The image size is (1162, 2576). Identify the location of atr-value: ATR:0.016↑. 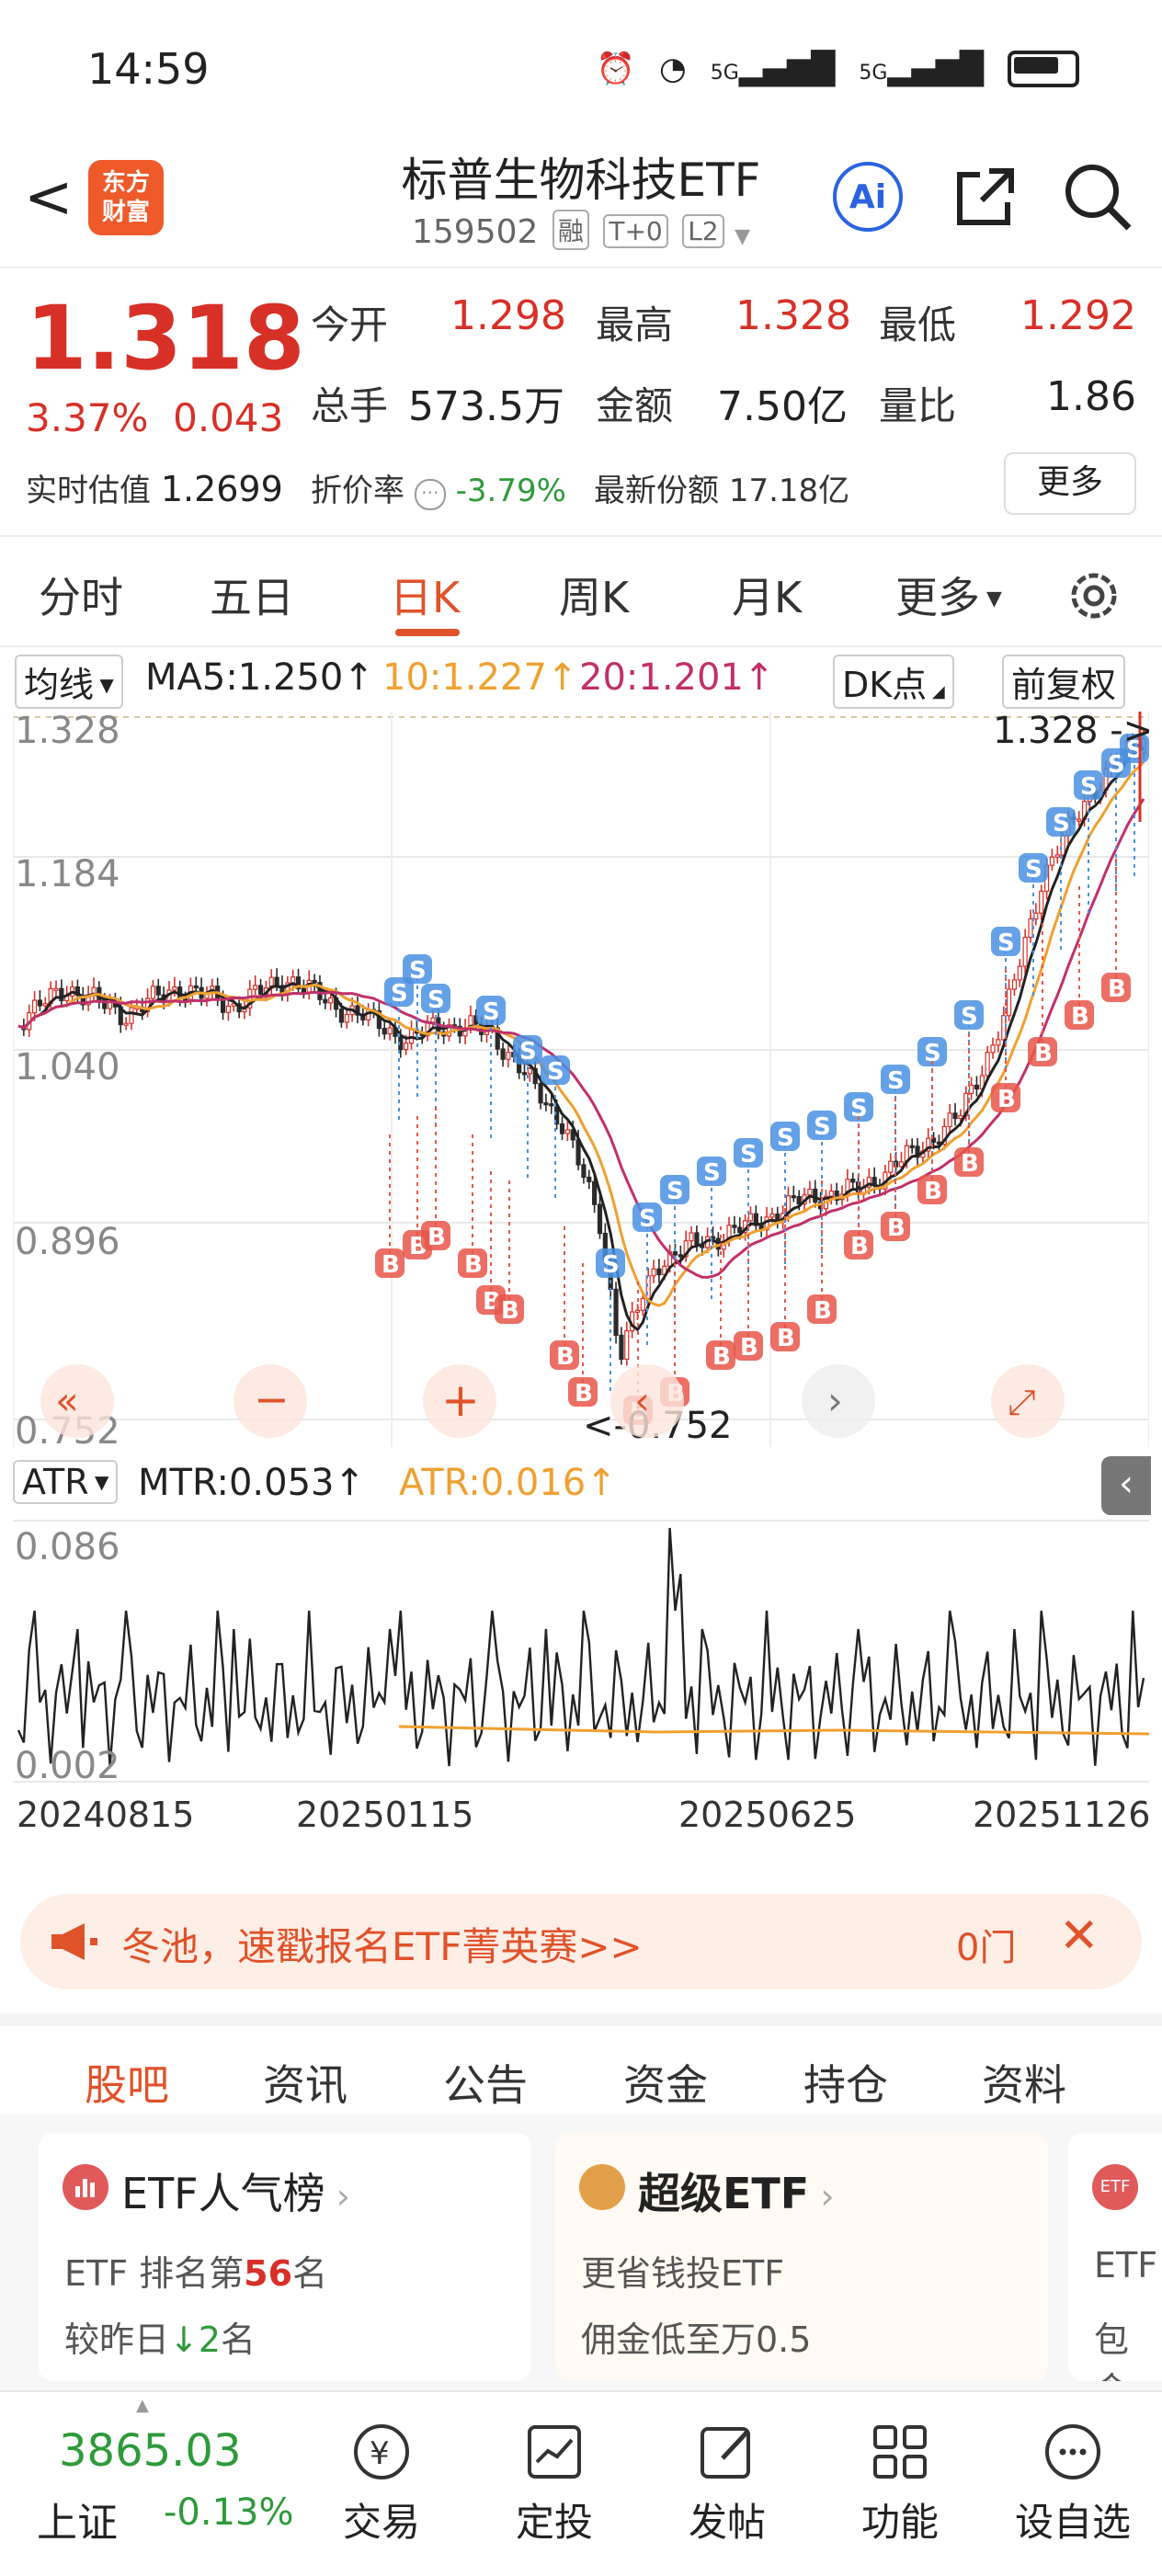
(508, 1483).